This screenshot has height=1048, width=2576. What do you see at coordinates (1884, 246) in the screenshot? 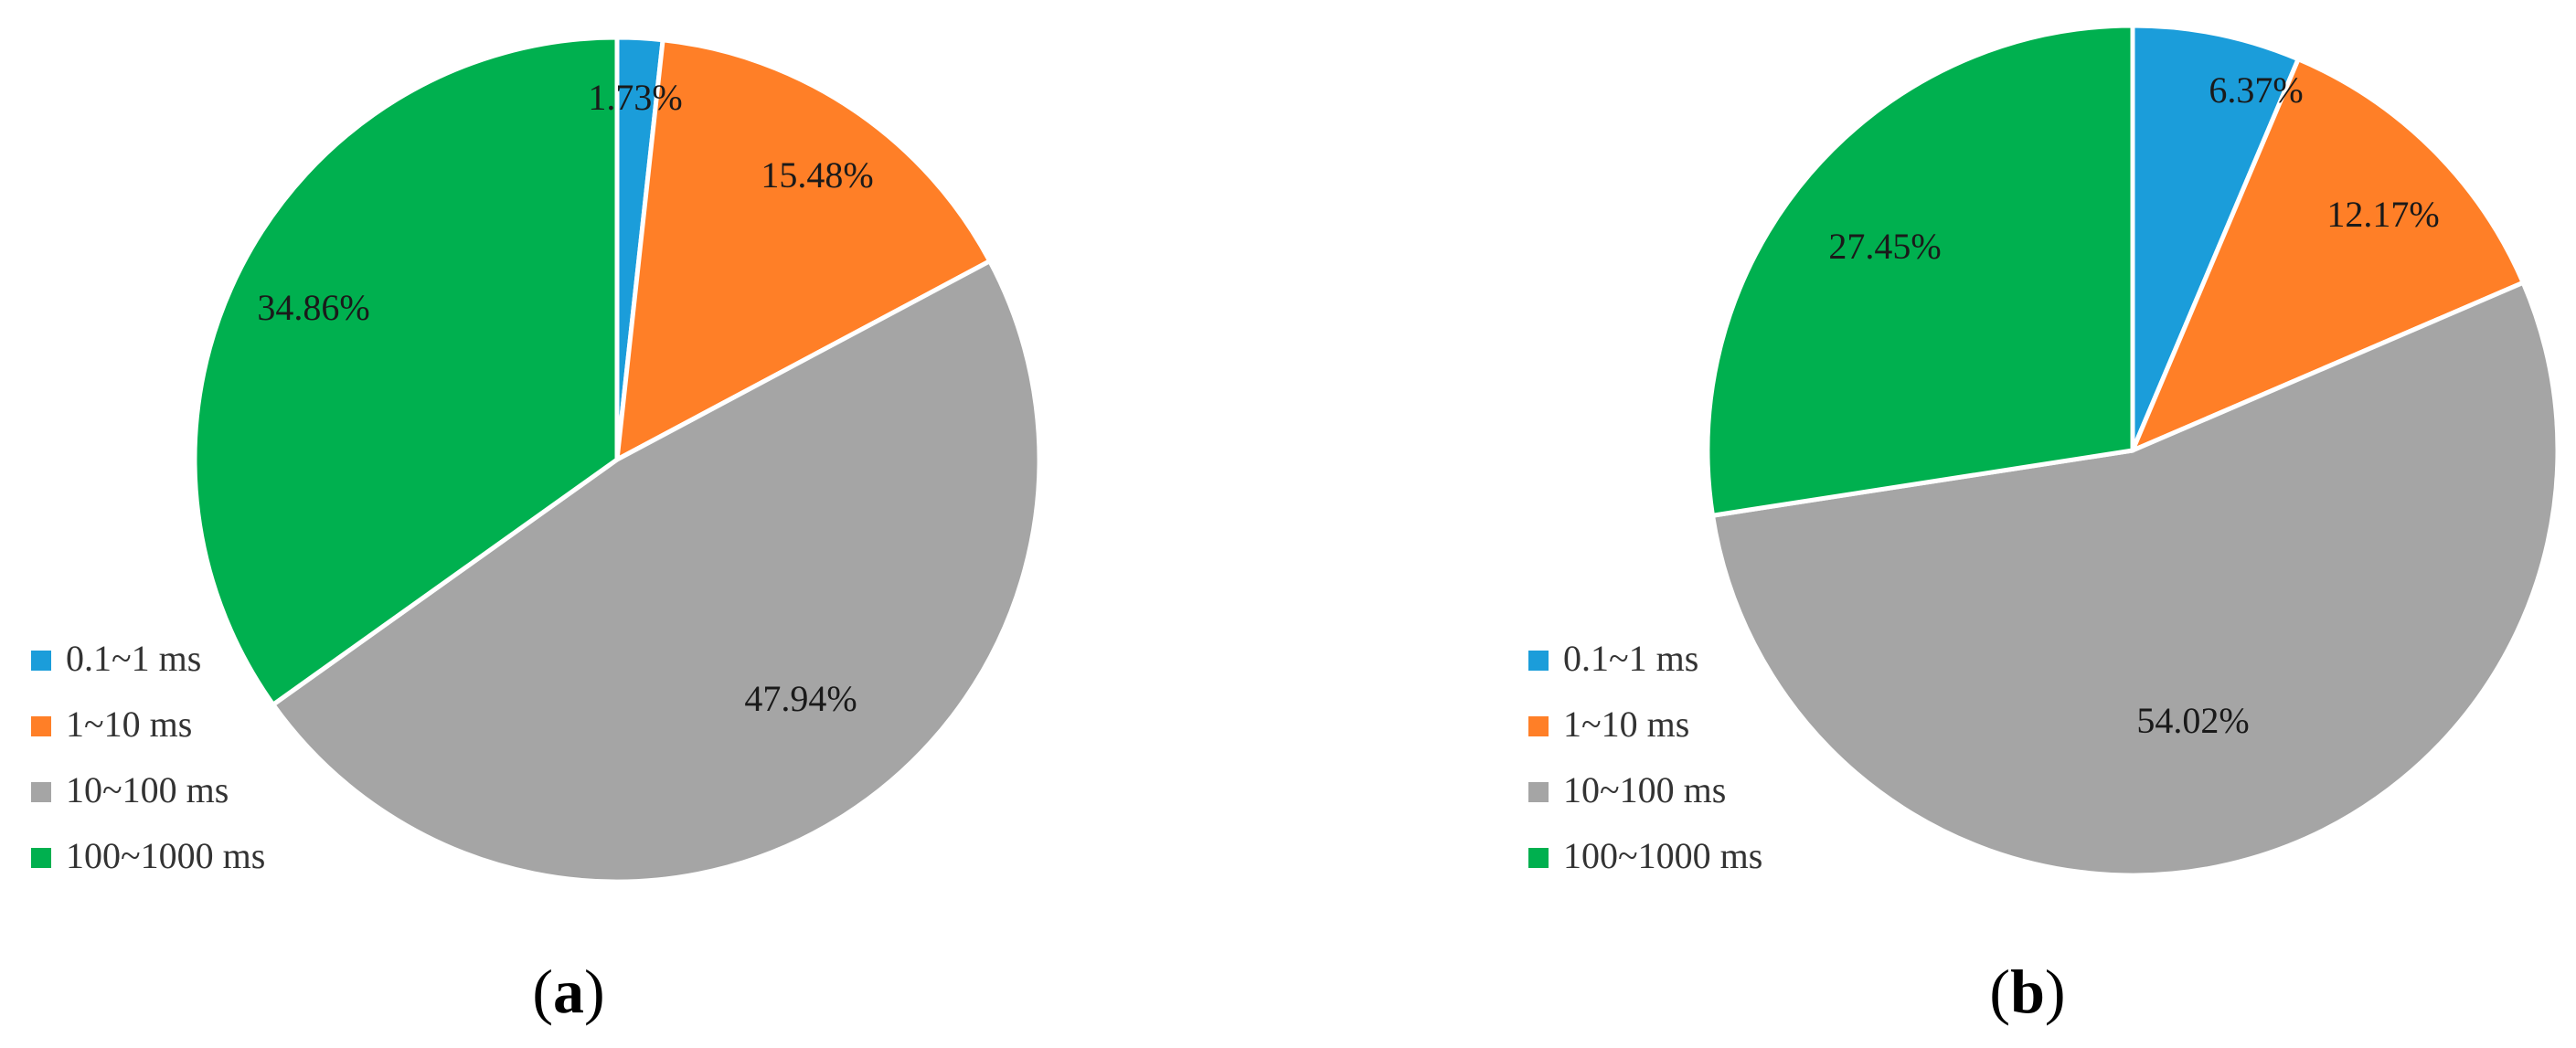
I see `data-label-100-1000ms: 27.45%` at bounding box center [1884, 246].